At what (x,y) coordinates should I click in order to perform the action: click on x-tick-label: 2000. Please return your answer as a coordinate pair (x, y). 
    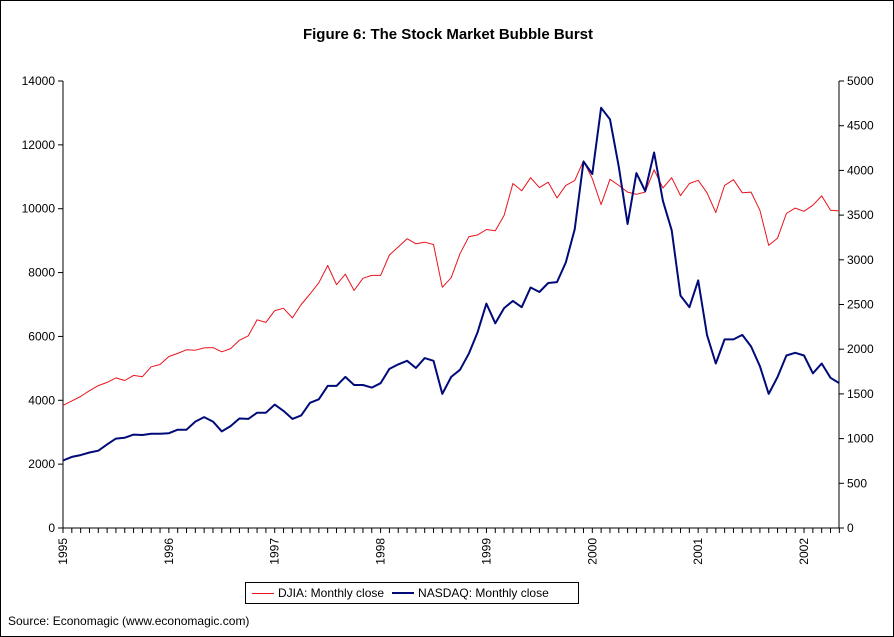
    Looking at the image, I should click on (592, 551).